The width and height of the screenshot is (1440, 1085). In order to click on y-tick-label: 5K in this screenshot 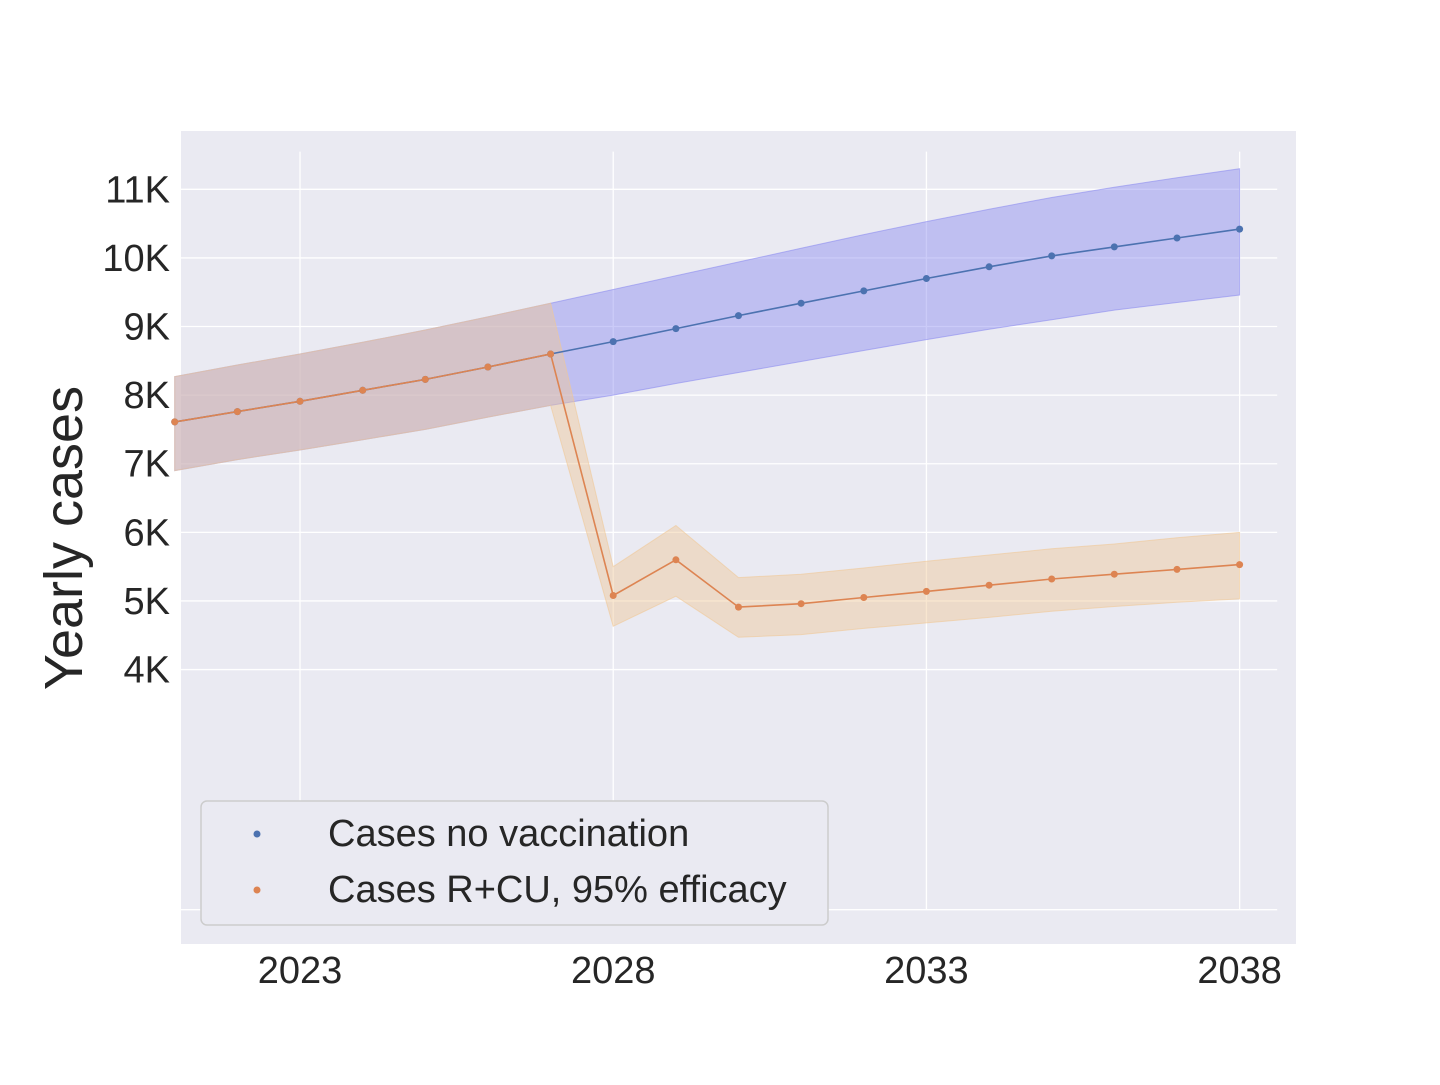, I will do `click(147, 602)`.